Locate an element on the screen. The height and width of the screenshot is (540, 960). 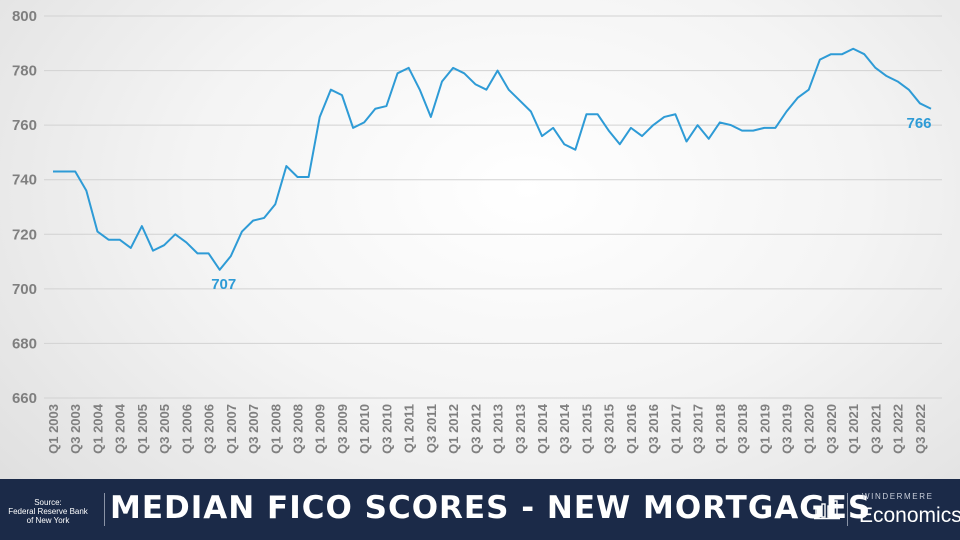
source-line: of New York is located at coordinates (48, 520).